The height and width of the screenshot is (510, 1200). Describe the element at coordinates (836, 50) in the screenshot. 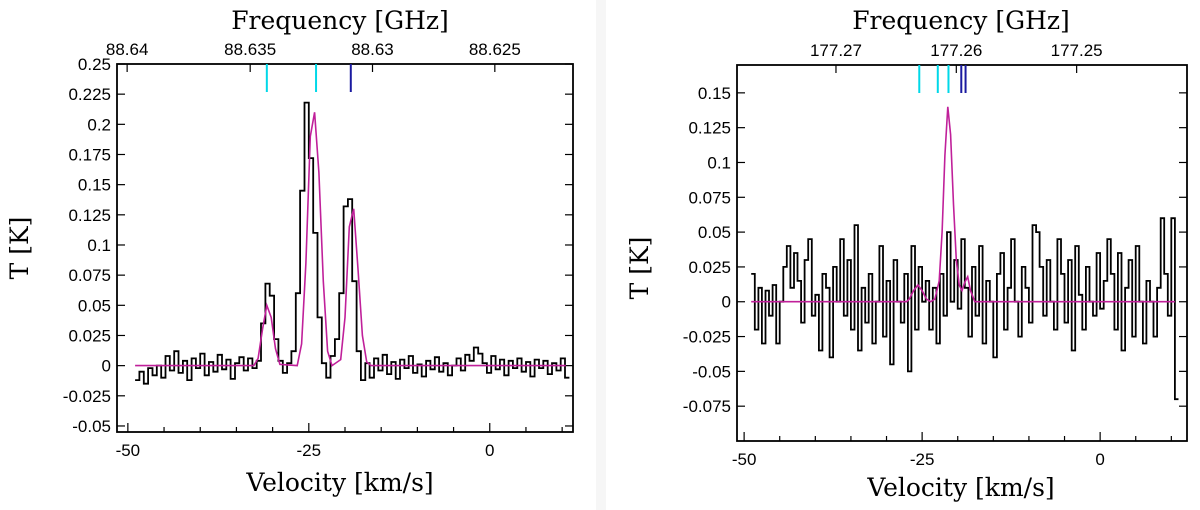

I see `x2-tick-label: 177.27` at that location.